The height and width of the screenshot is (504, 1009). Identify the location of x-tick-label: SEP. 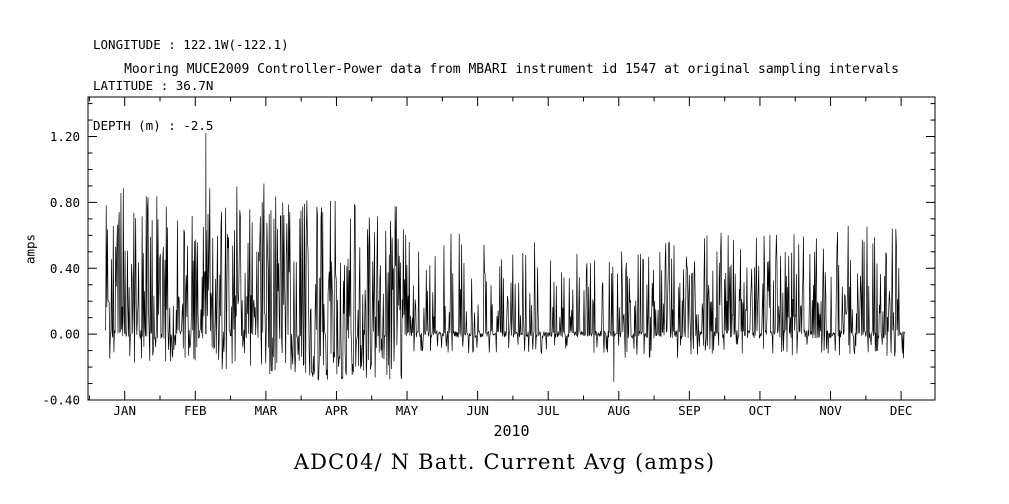
(689, 410).